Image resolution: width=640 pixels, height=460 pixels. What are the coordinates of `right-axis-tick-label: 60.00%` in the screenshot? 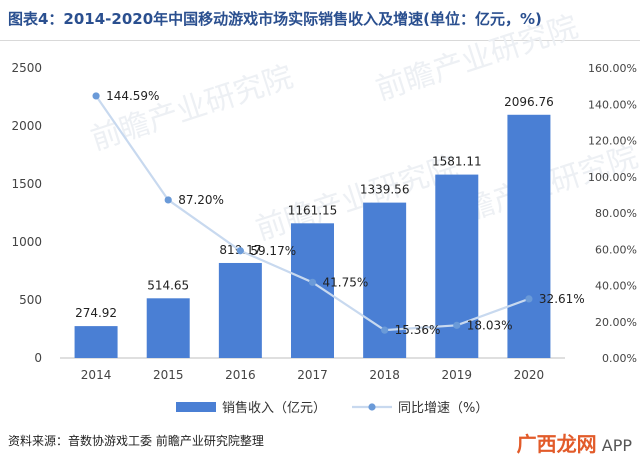 It's located at (616, 249).